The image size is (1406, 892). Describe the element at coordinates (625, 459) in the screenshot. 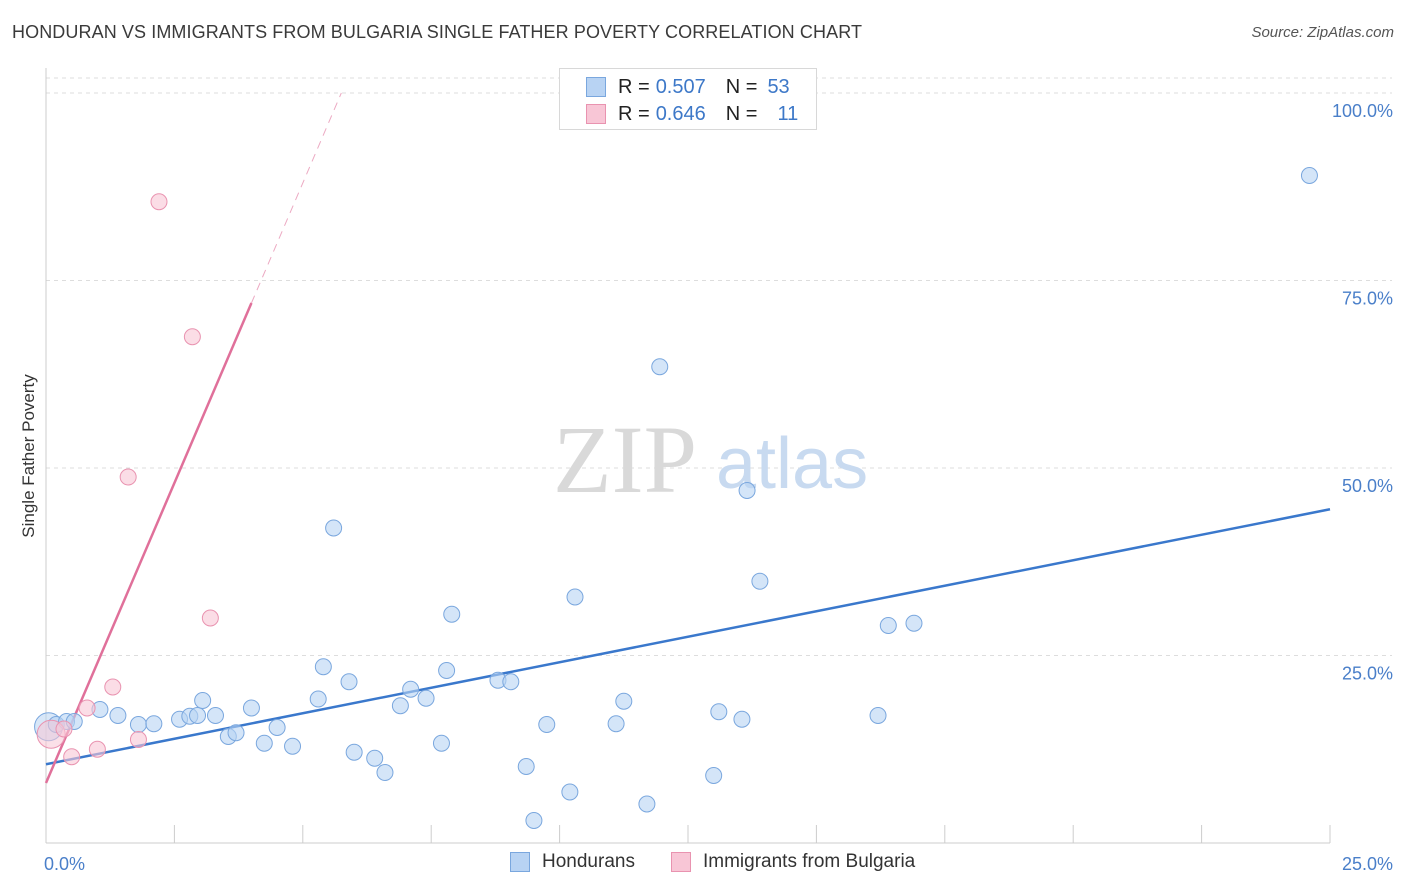

I see `watermark-zip: ZIP` at that location.